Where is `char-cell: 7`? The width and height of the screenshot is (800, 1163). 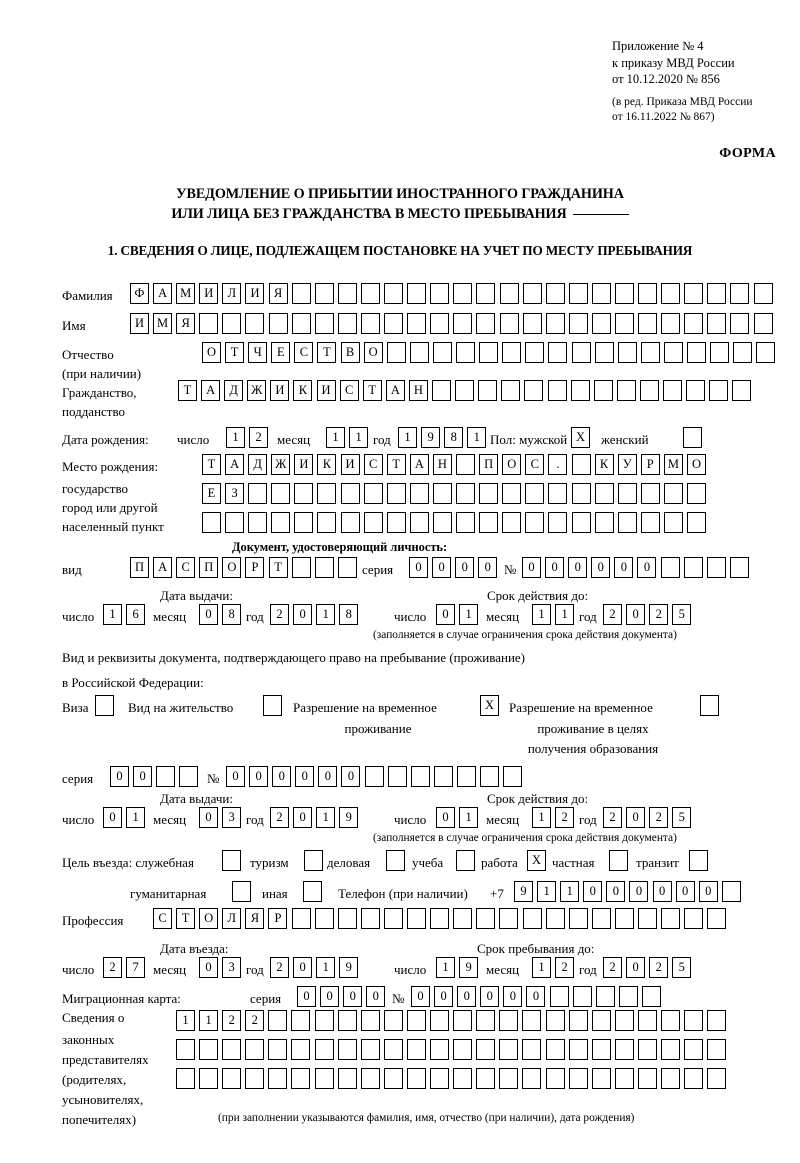 char-cell: 7 is located at coordinates (136, 967).